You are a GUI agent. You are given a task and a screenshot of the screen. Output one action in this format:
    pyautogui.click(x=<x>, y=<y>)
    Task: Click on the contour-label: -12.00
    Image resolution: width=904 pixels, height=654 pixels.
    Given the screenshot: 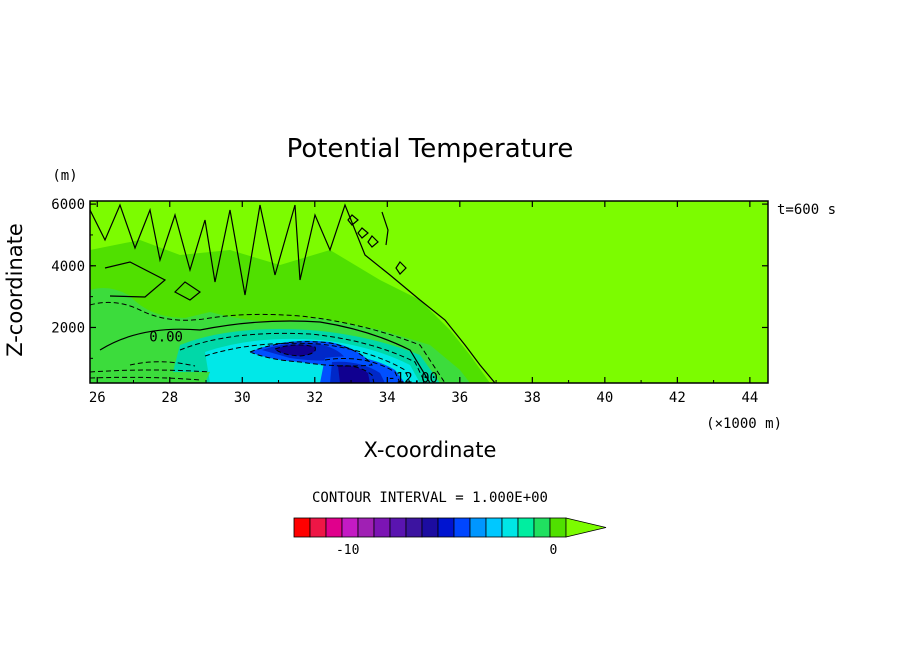 What is the action you would take?
    pyautogui.click(x=412, y=378)
    